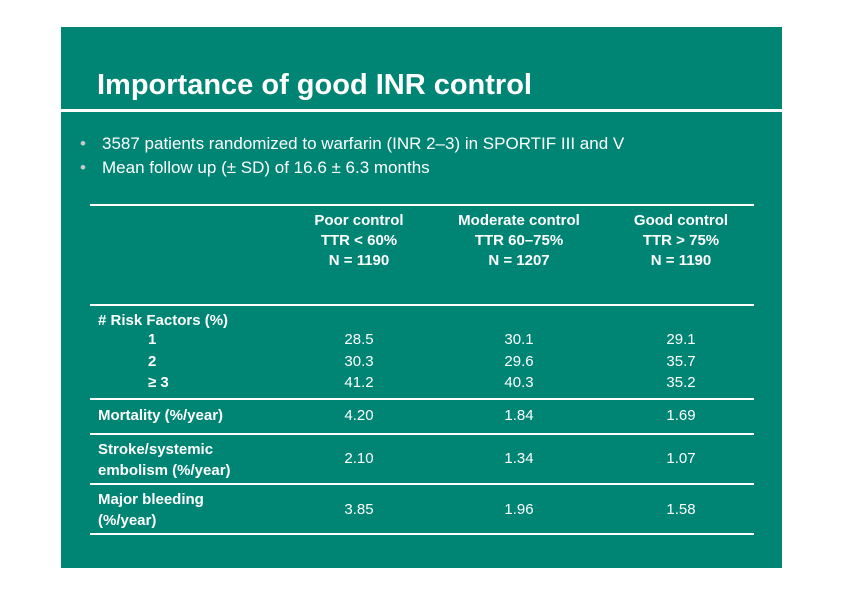 Image resolution: width=842 pixels, height=595 pixels. What do you see at coordinates (359, 509) in the screenshot?
I see `table-cell: 3.85` at bounding box center [359, 509].